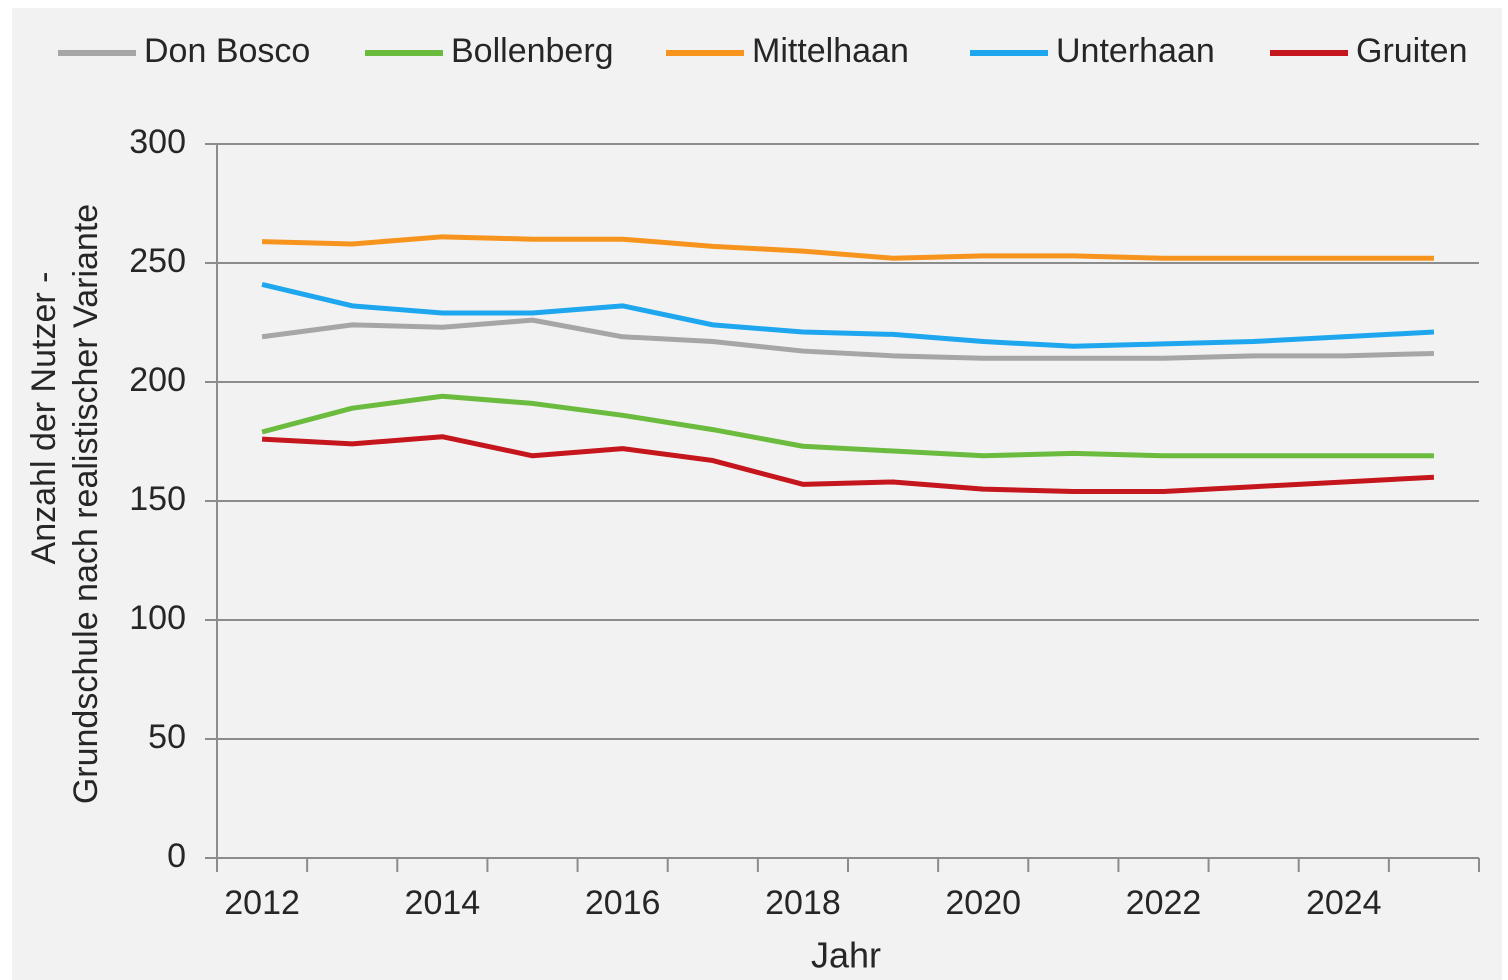 The height and width of the screenshot is (980, 1508). Describe the element at coordinates (157, 261) in the screenshot. I see `y-tick-label: 250` at that location.